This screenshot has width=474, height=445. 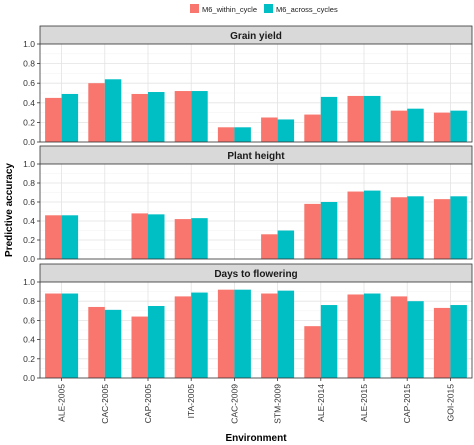 I want to click on x-axis-title: Environment, so click(x=256, y=438).